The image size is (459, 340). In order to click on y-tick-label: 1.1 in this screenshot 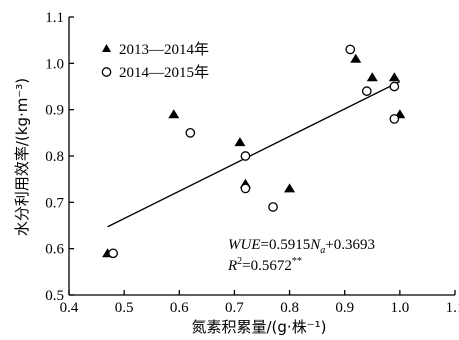, I will do `click(54, 18)`.